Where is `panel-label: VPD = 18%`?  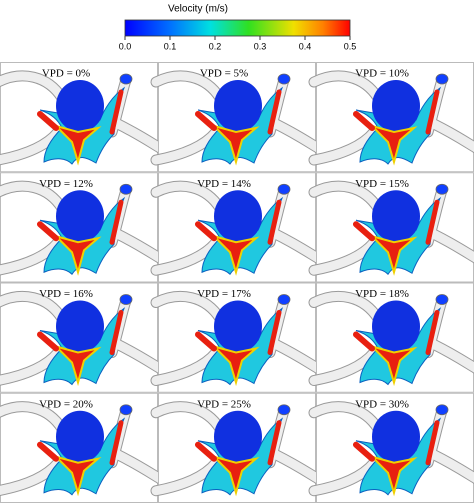 panel-label: VPD = 18% is located at coordinates (382, 294).